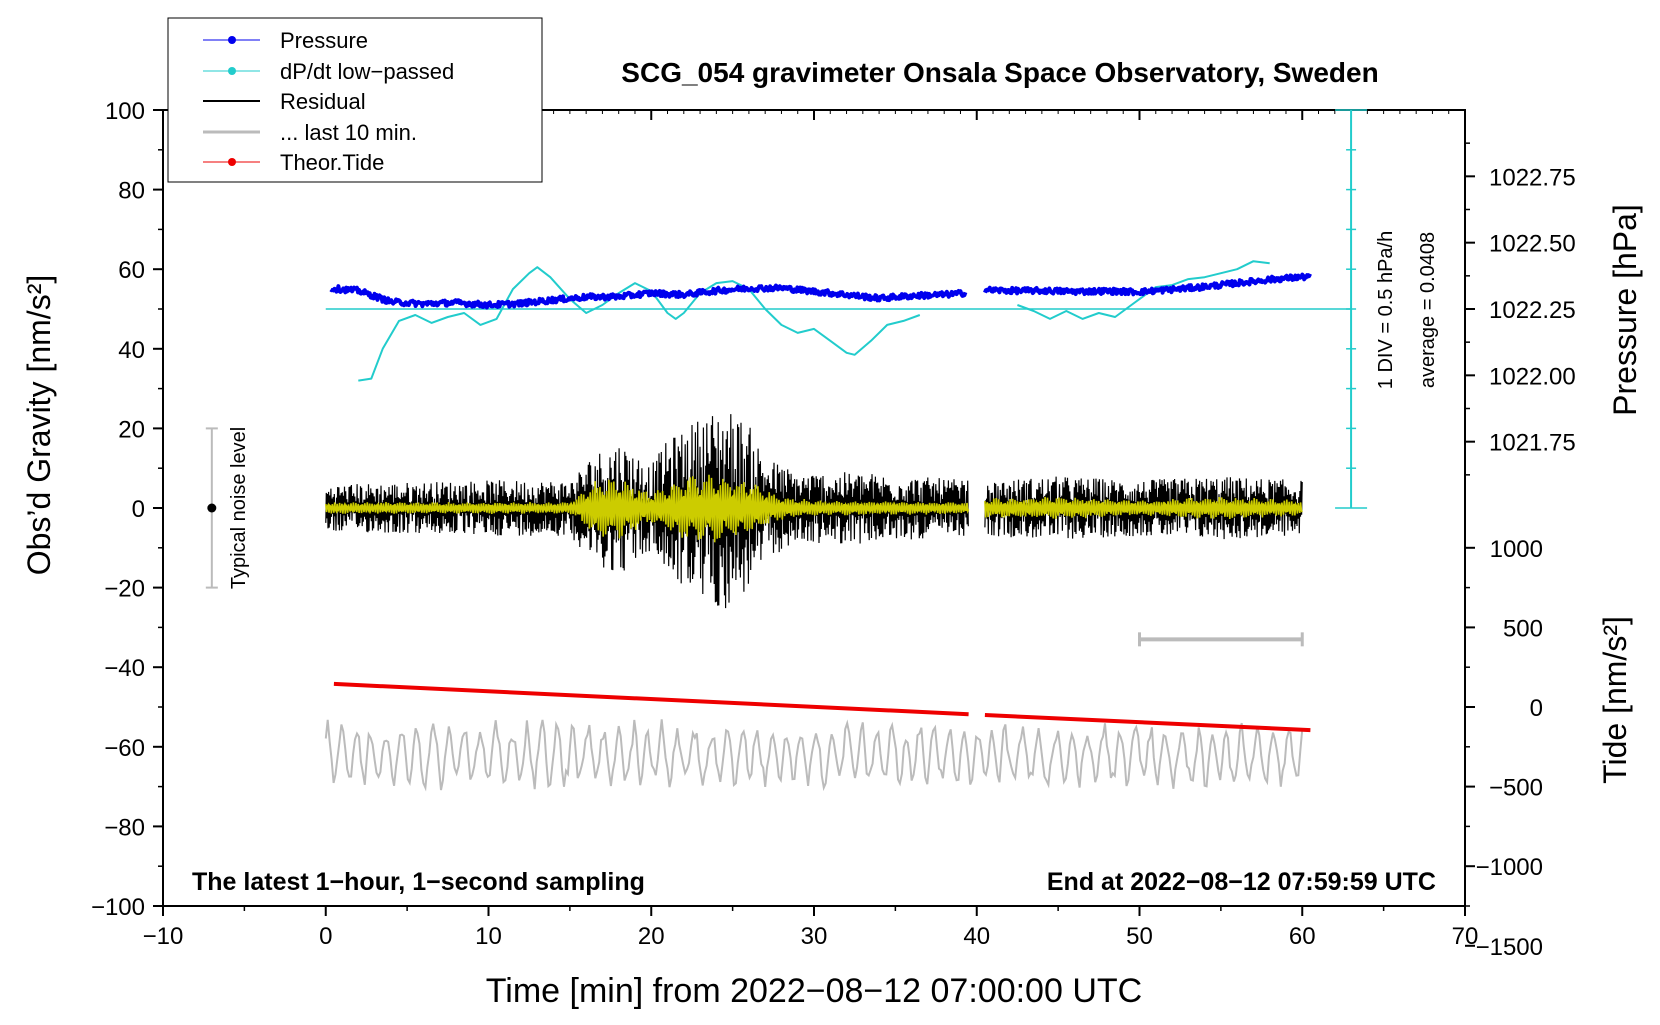  Describe the element at coordinates (323, 101) in the screenshot. I see `legend-label-residual: Residual` at that location.